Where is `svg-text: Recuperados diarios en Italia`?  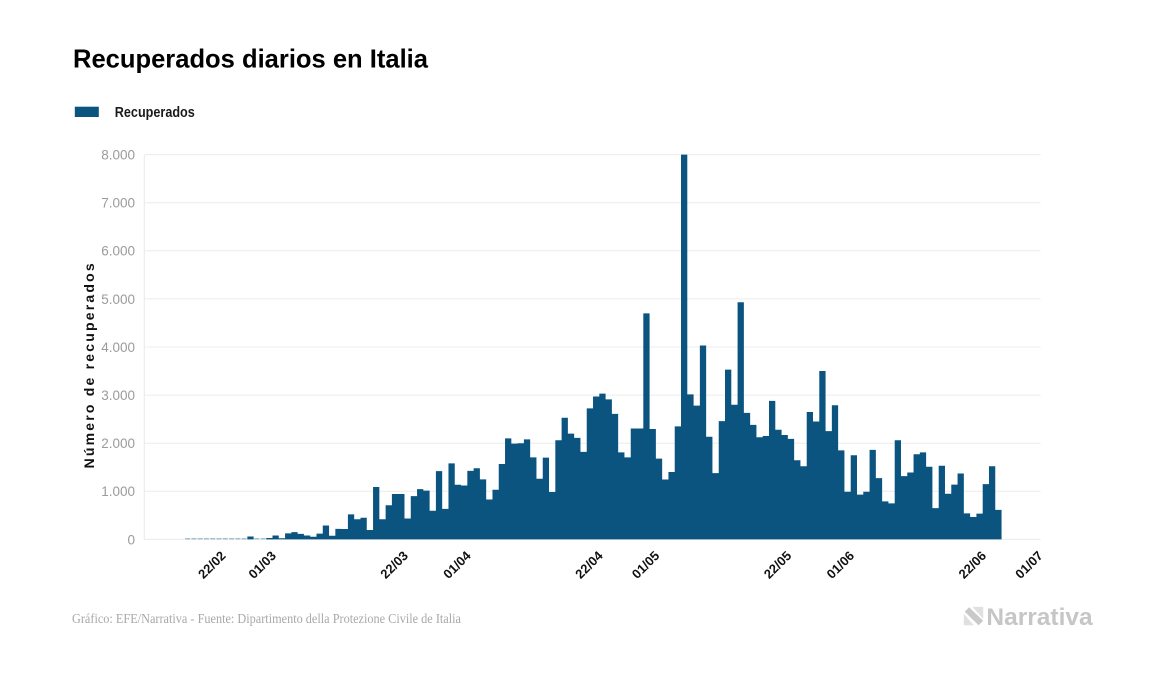
svg-text: Recuperados diarios en Italia is located at coordinates (251, 60).